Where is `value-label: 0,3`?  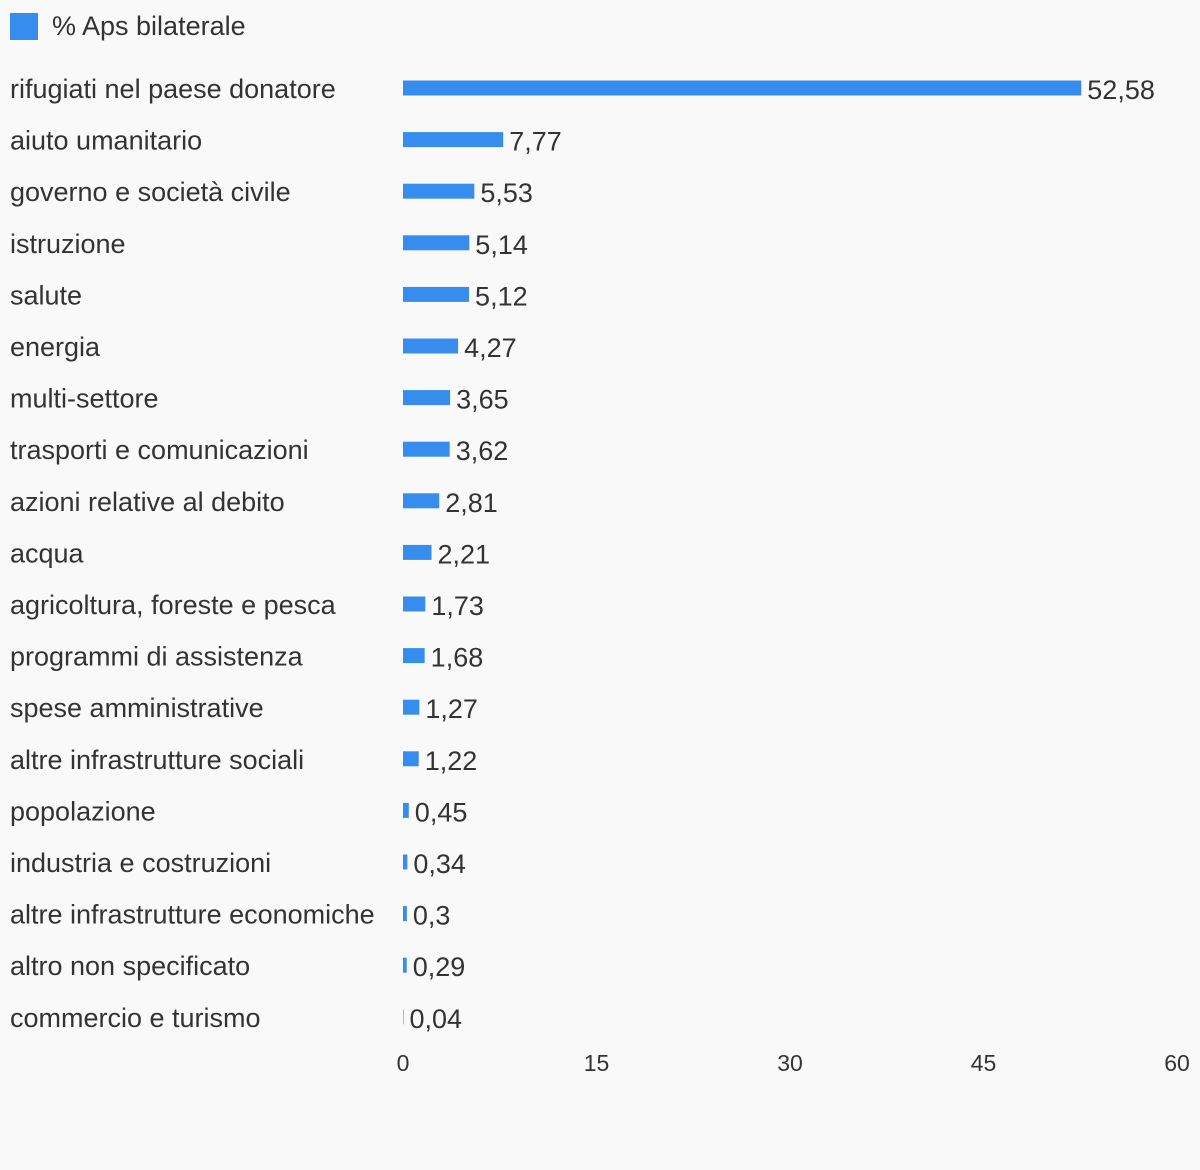
value-label: 0,3 is located at coordinates (432, 916).